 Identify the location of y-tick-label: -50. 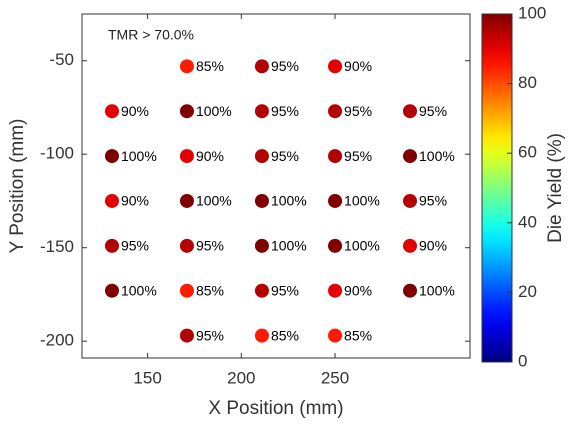
(61, 59).